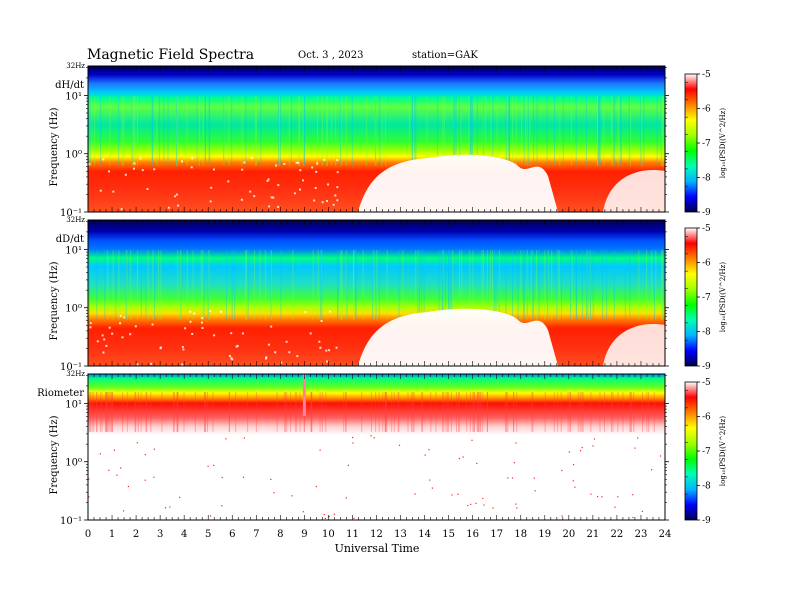 Image resolution: width=792 pixels, height=612 pixels. I want to click on x-tick-label: 12, so click(376, 534).